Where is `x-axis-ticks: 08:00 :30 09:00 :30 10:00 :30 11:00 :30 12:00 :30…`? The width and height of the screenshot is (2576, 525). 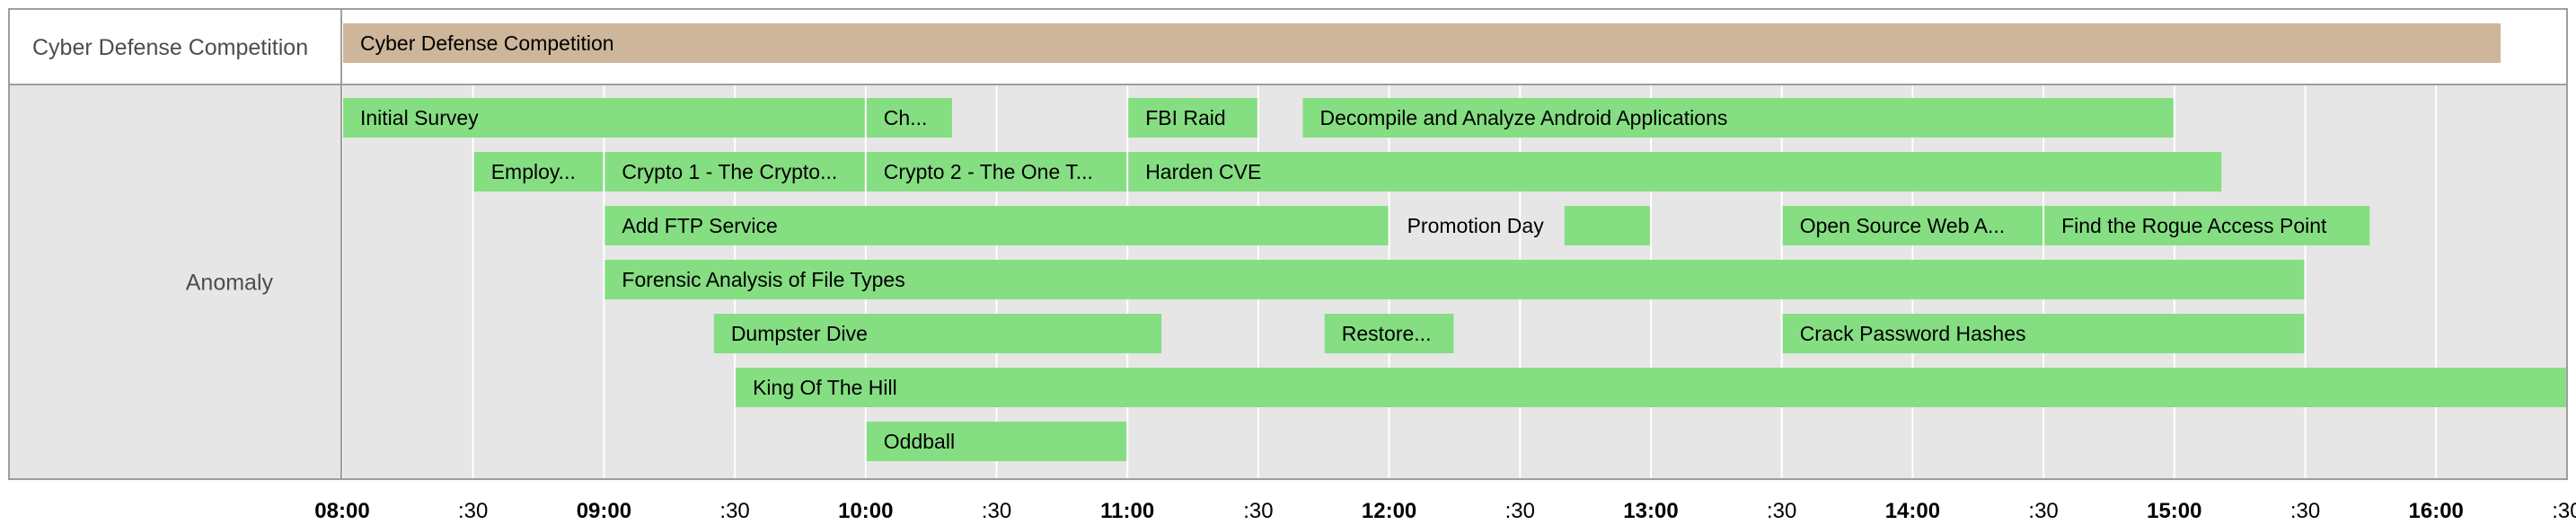 x-axis-ticks: 08:00 :30 09:00 :30 10:00 :30 11:00 :30 12:00 :30… is located at coordinates (1445, 511).